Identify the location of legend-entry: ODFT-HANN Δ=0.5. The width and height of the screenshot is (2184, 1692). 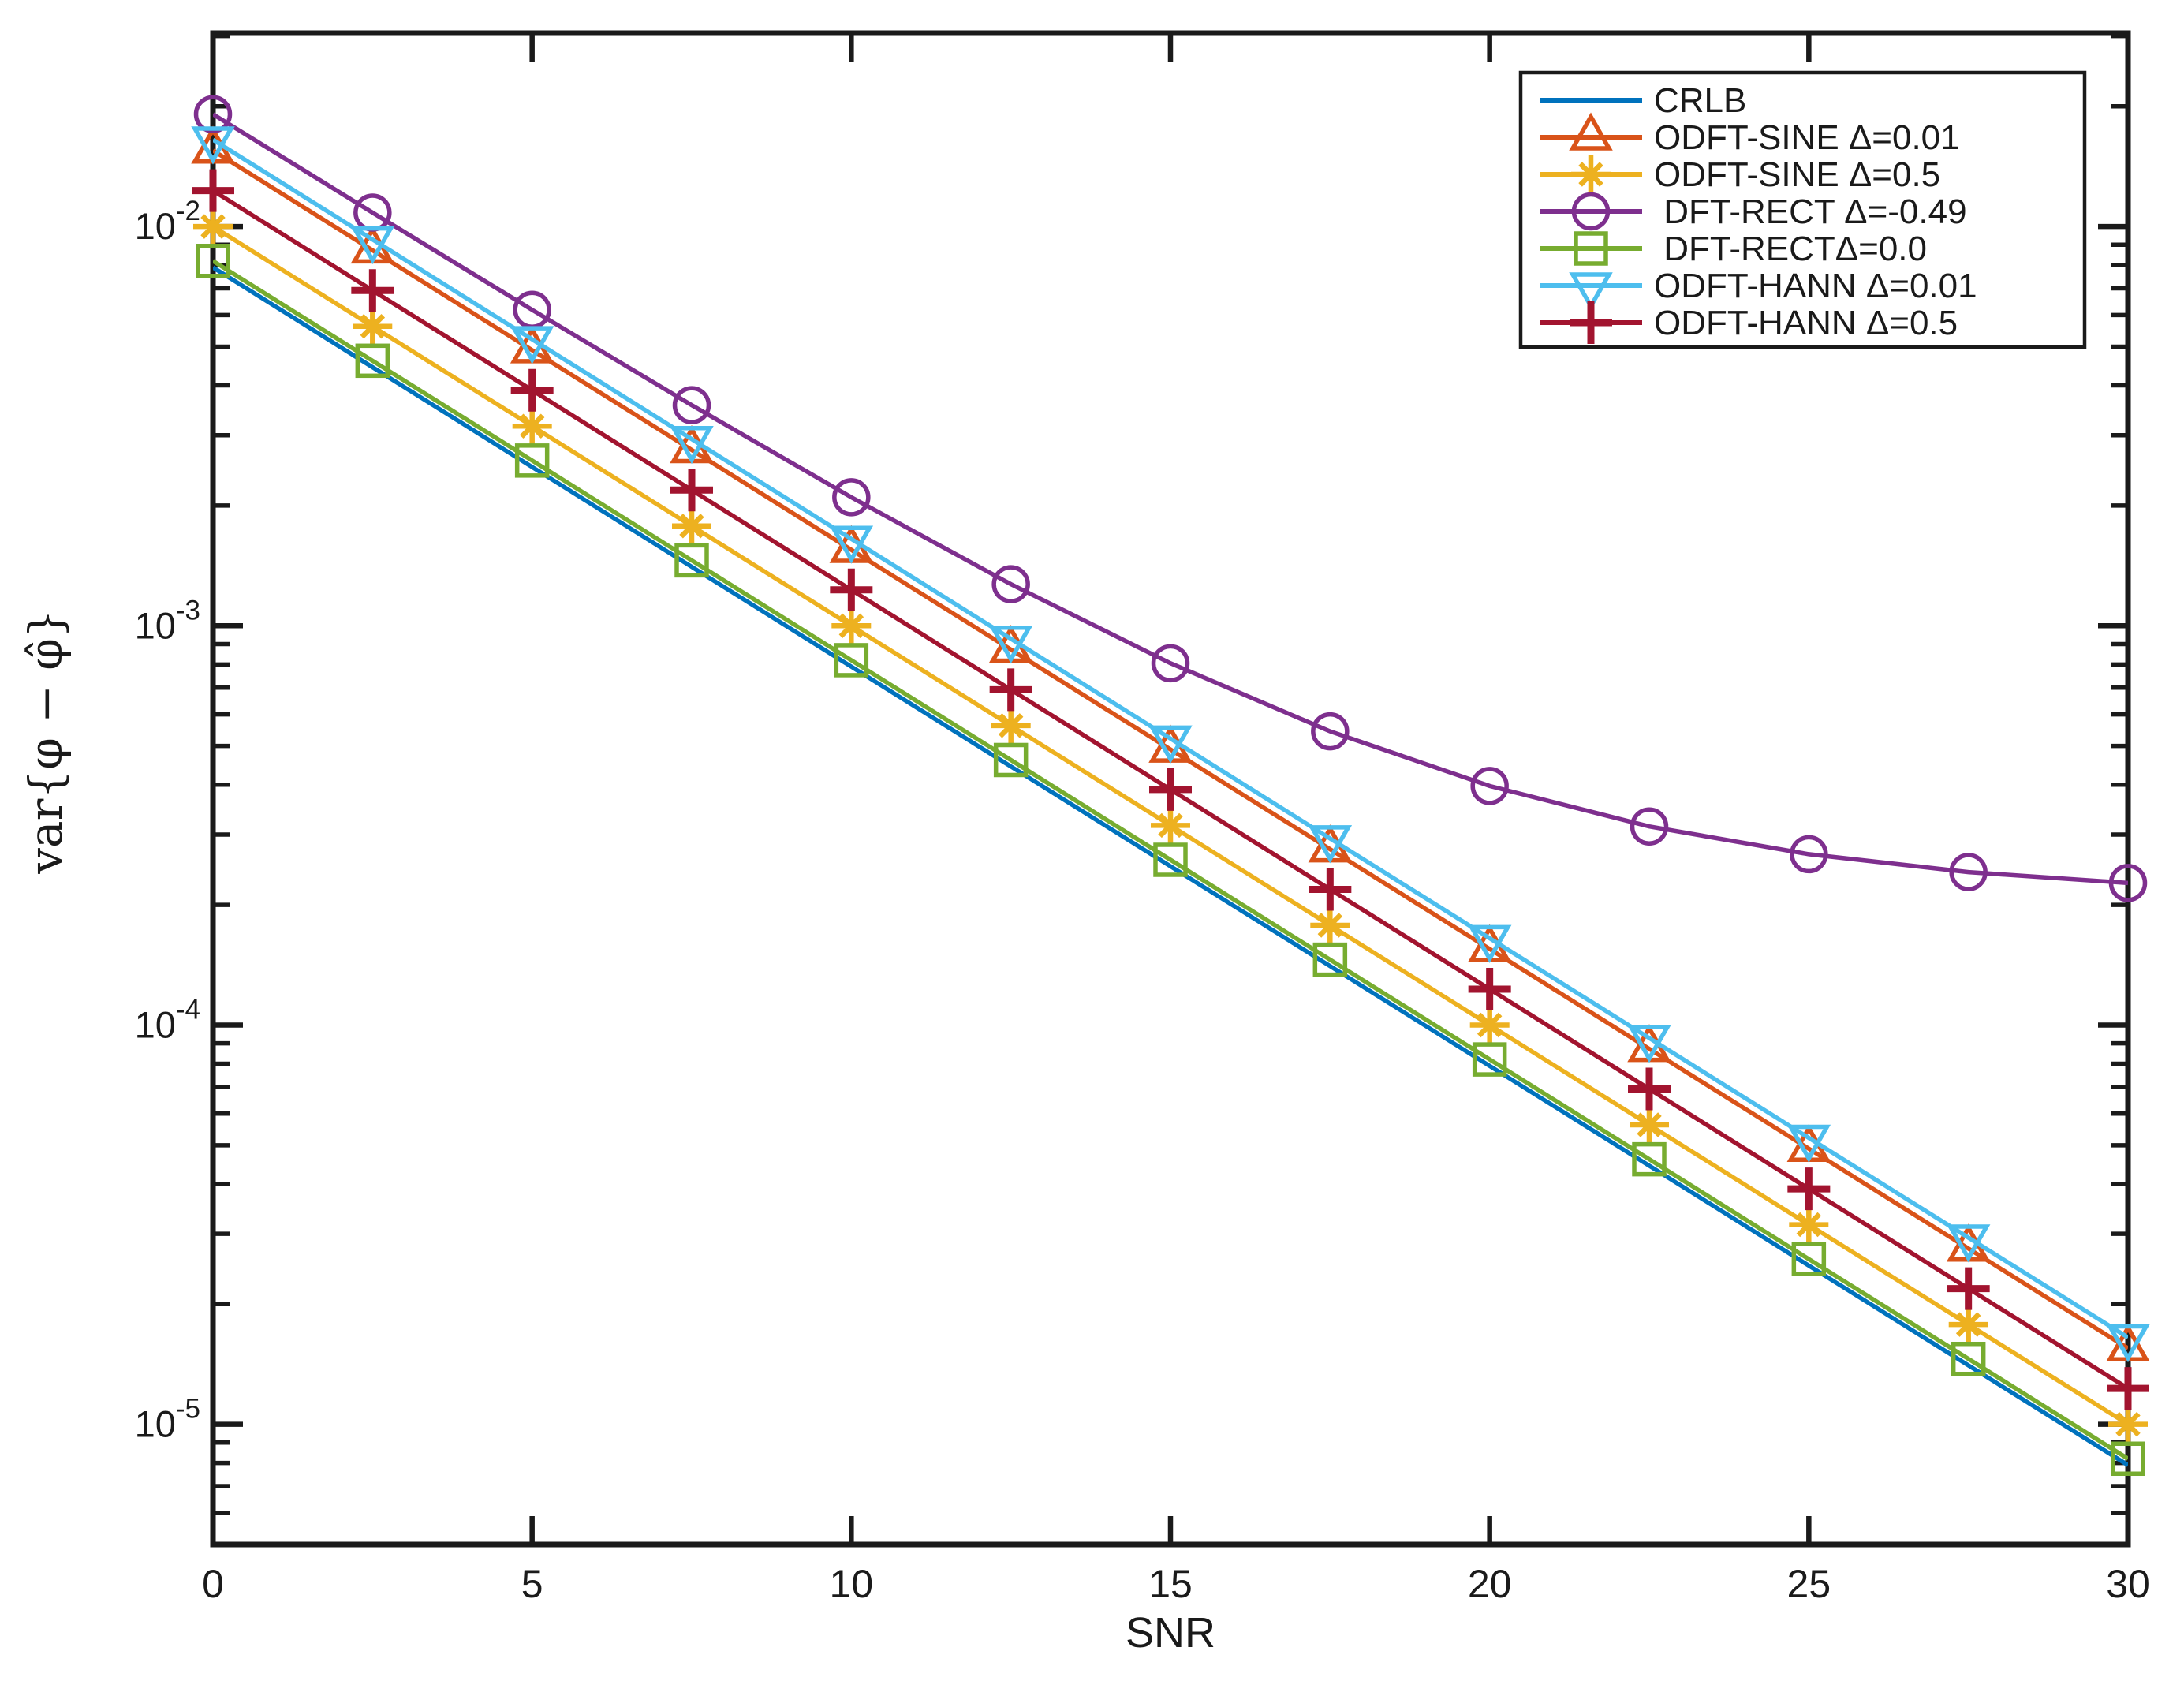
(1749, 322).